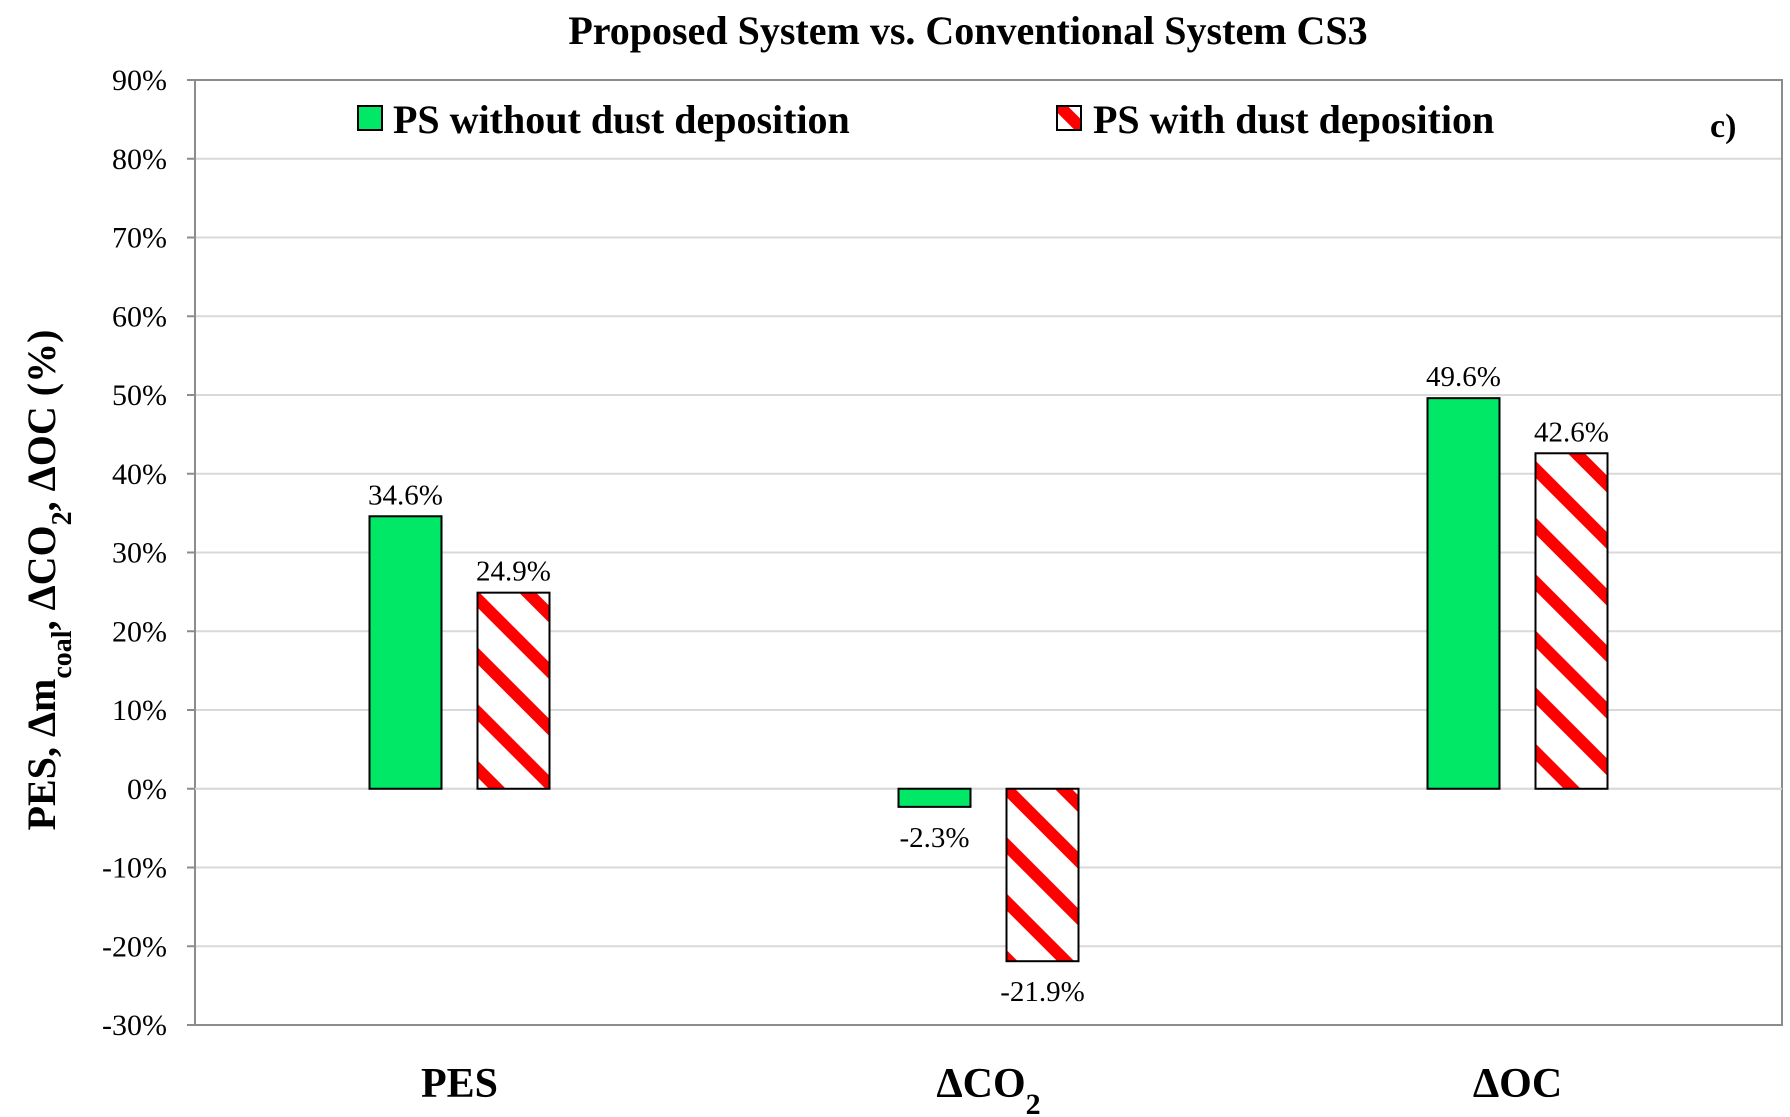 The height and width of the screenshot is (1117, 1790). I want to click on y-tick-label: 60%, so click(139, 316).